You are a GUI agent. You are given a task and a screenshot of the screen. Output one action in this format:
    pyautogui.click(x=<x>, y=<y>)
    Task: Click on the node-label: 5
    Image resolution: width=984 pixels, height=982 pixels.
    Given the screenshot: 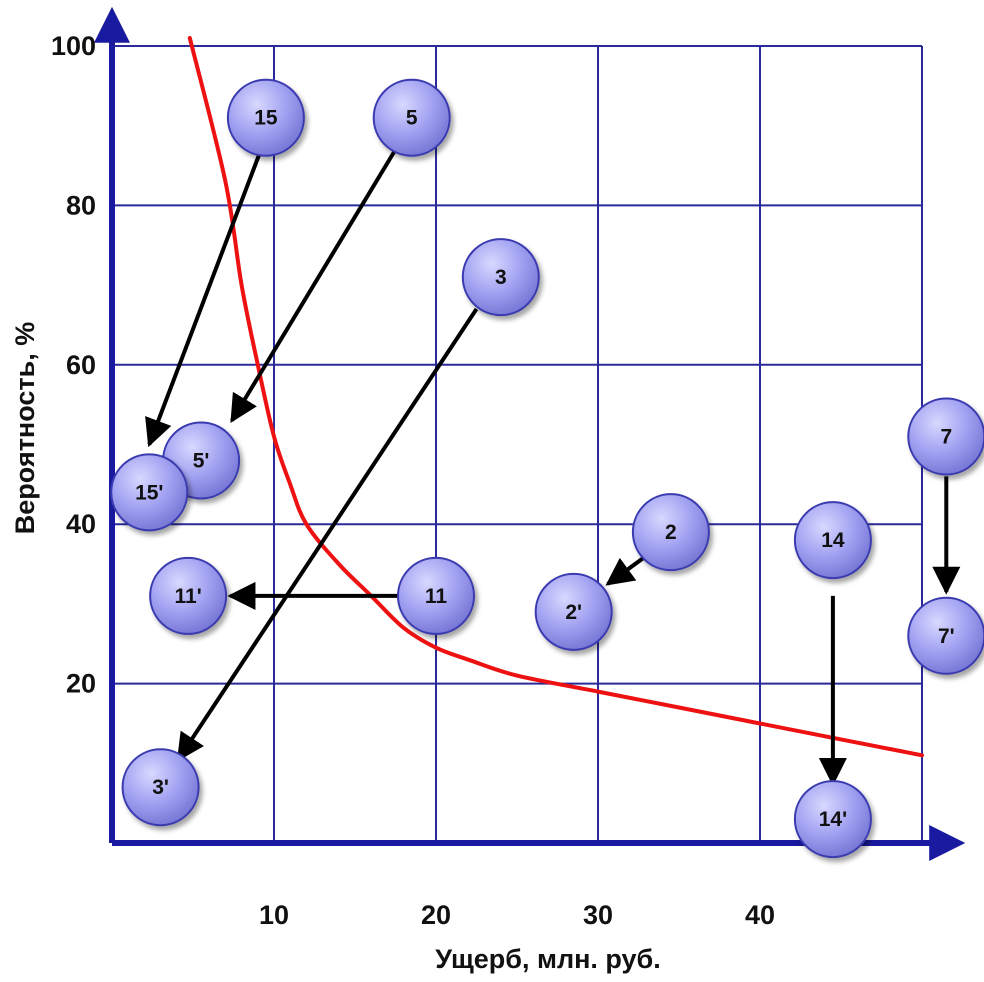 What is the action you would take?
    pyautogui.click(x=412, y=118)
    